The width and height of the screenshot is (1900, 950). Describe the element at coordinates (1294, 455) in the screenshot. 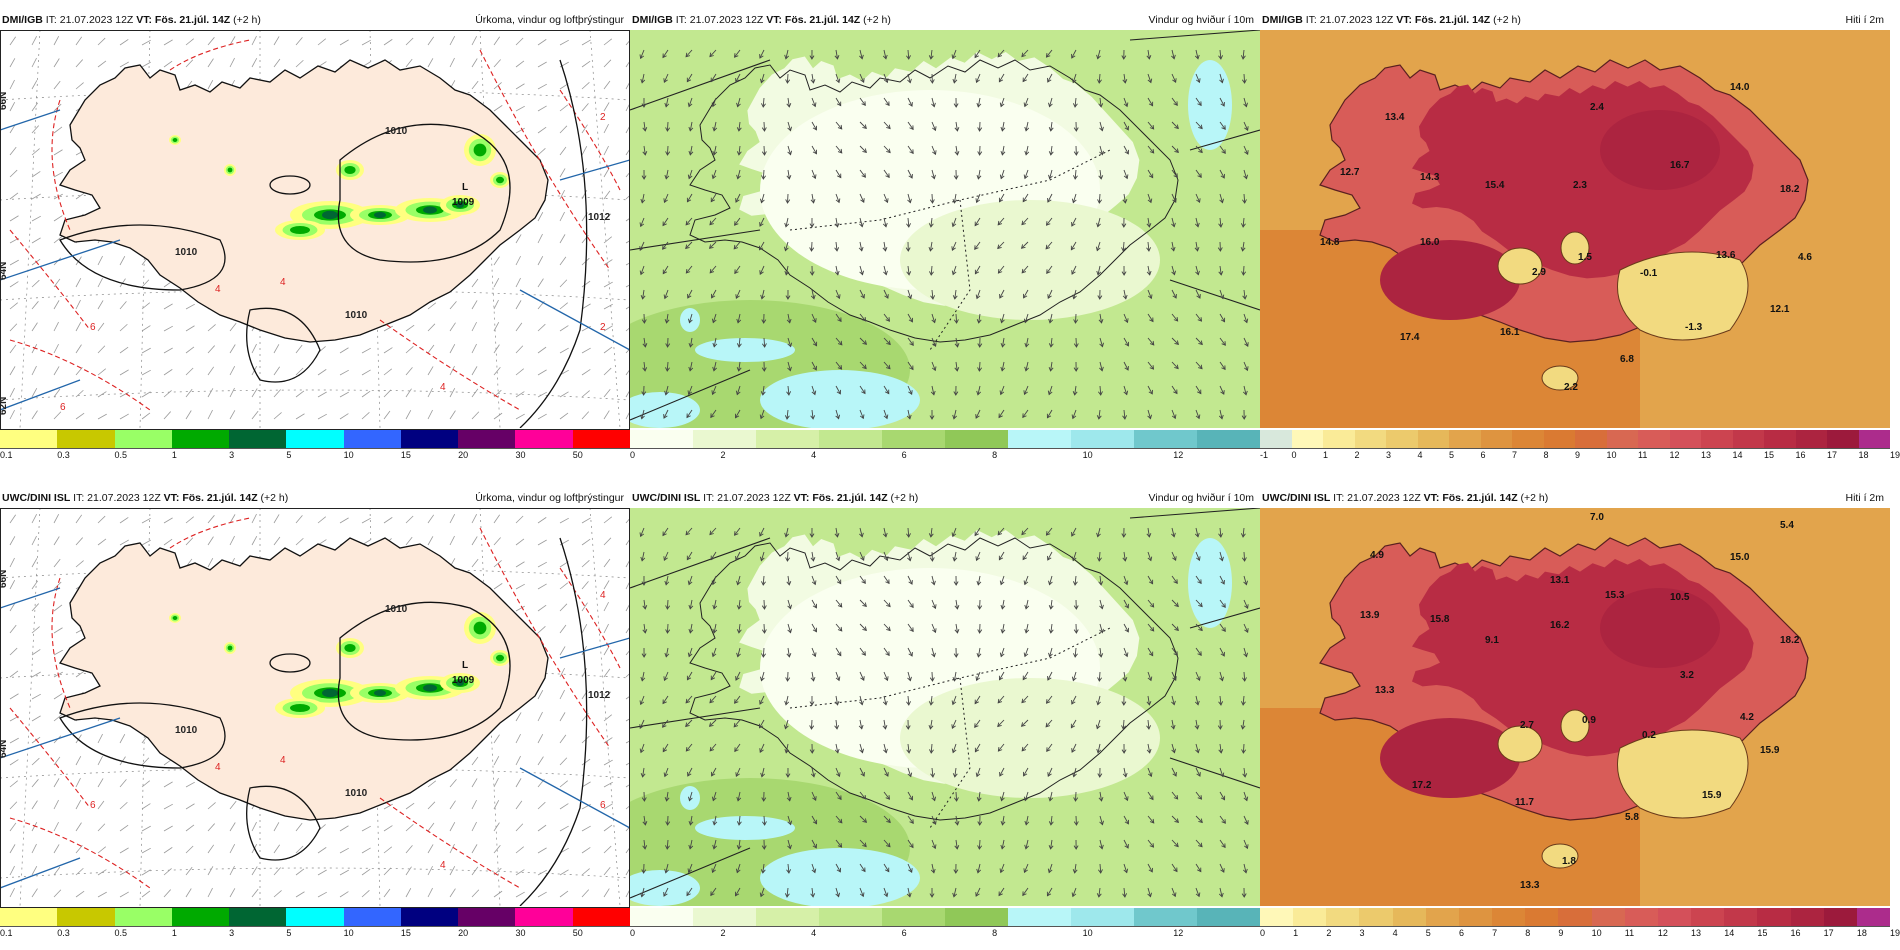

I see `legend-tick-label: 0` at that location.